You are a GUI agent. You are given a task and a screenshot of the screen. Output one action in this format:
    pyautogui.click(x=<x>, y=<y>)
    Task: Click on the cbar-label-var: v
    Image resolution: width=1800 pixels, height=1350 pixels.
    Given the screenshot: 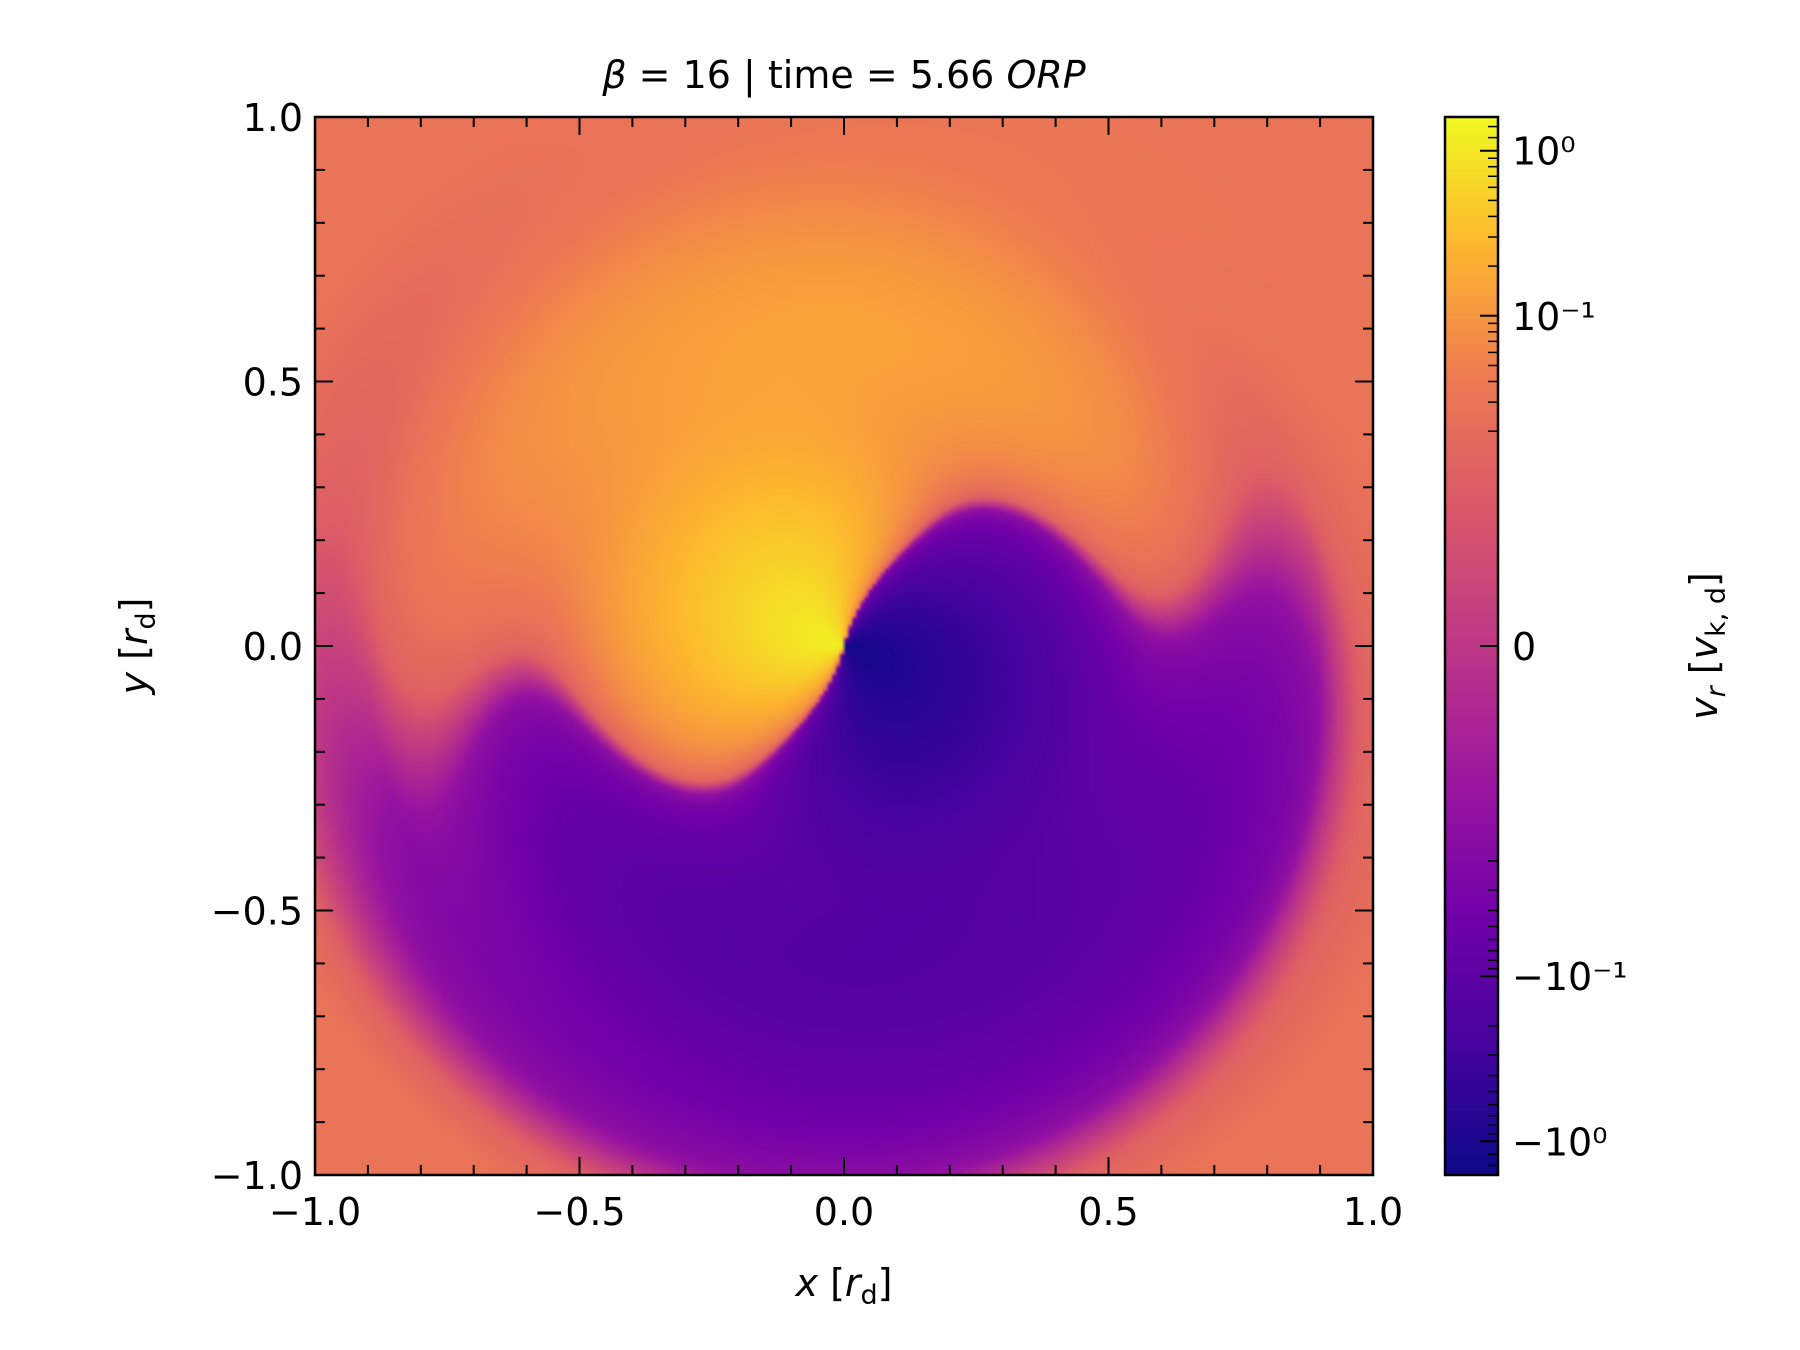 What is the action you would take?
    pyautogui.click(x=1704, y=708)
    